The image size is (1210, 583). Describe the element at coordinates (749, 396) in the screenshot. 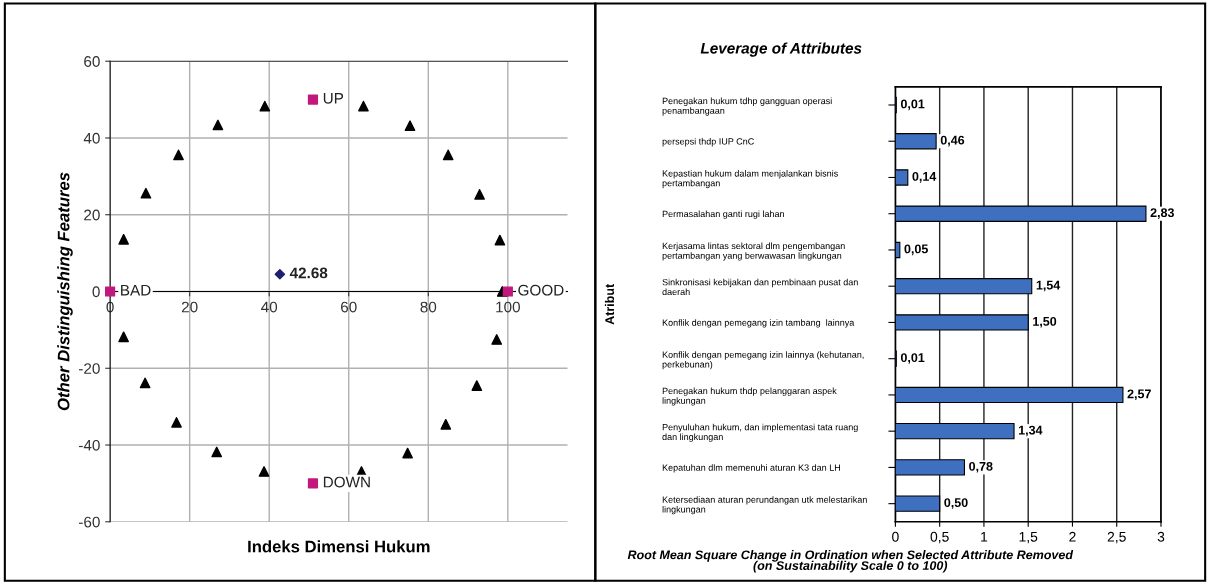

I see `y-tick-label: Penegakan hukum thdp pelanggaran aspek lingkungan` at that location.